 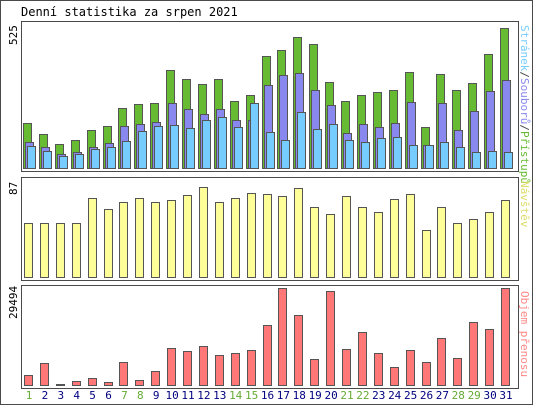 I want to click on label-sep-1: /, so click(x=524, y=74).